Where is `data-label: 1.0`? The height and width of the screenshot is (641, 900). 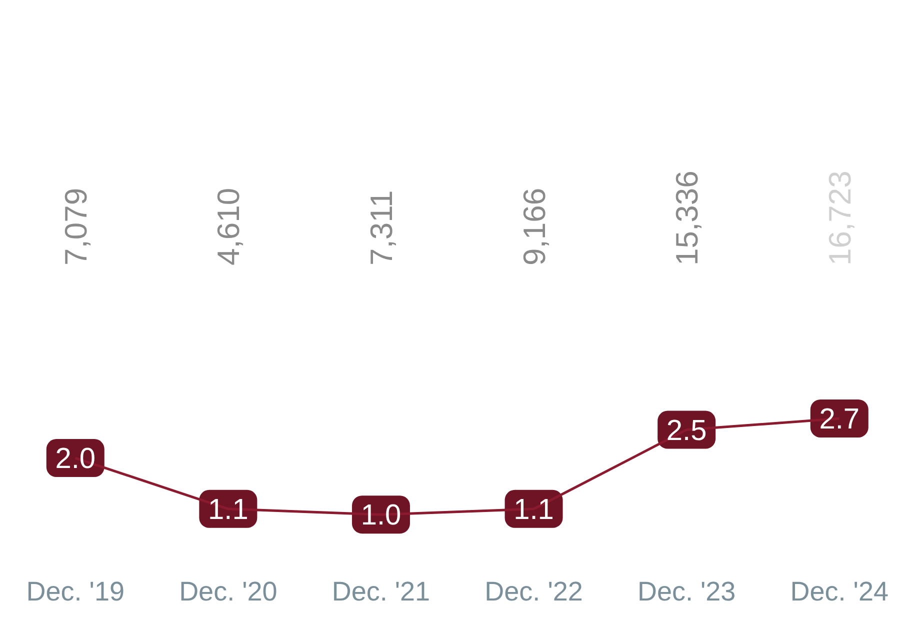
data-label: 1.0 is located at coordinates (381, 516).